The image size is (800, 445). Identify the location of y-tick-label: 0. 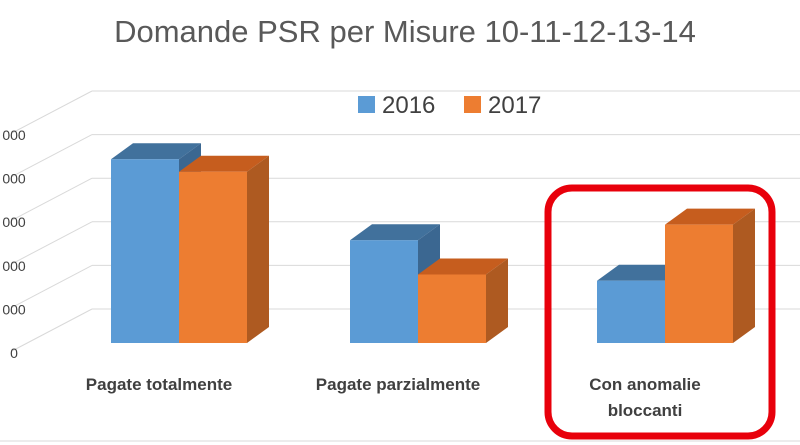
(14, 353).